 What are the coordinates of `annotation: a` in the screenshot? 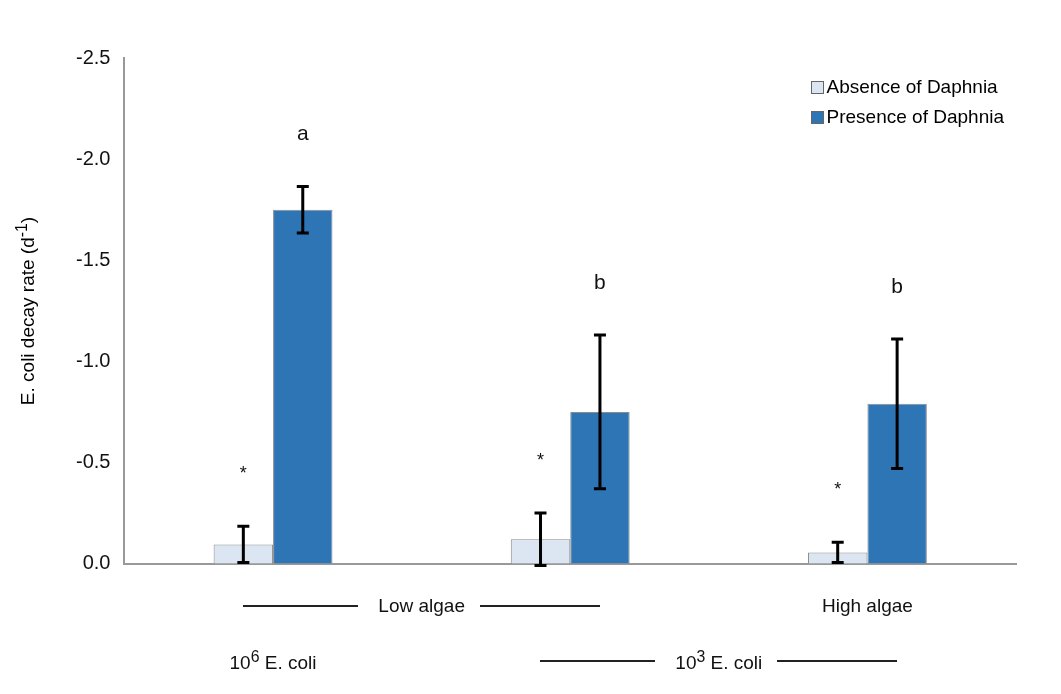 It's located at (302, 133).